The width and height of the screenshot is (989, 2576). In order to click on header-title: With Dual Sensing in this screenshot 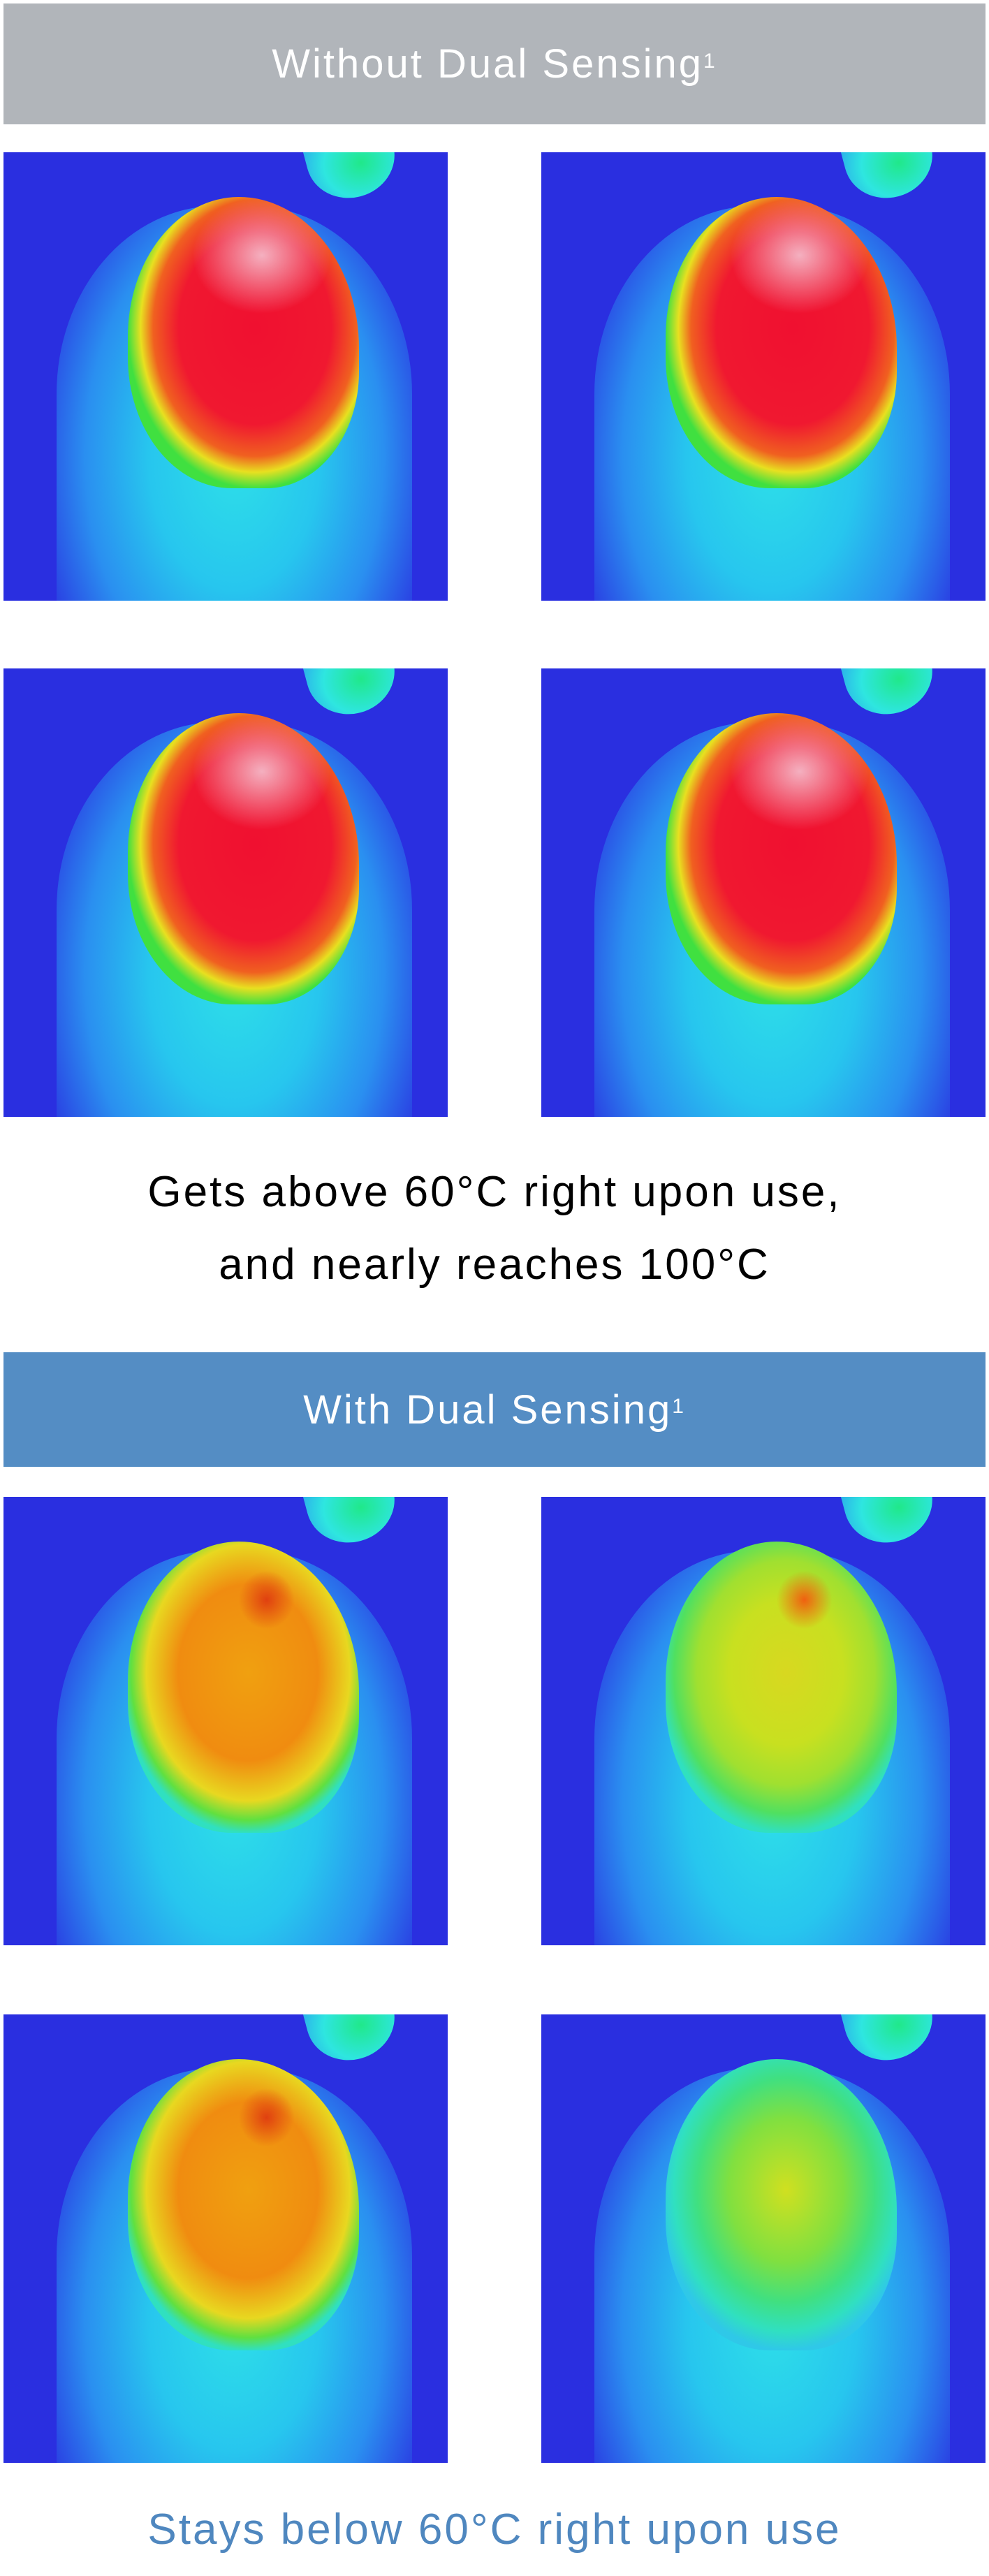, I will do `click(488, 1409)`.